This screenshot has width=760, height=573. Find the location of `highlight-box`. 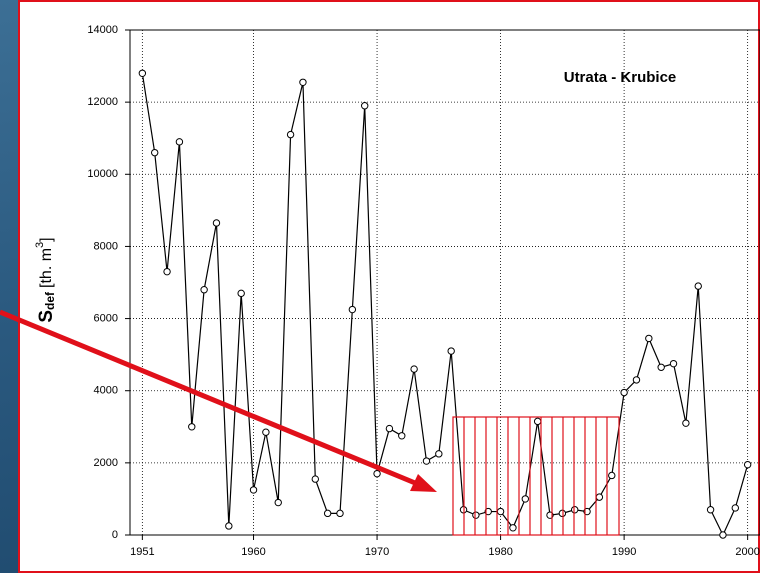

highlight-box is located at coordinates (536, 476).